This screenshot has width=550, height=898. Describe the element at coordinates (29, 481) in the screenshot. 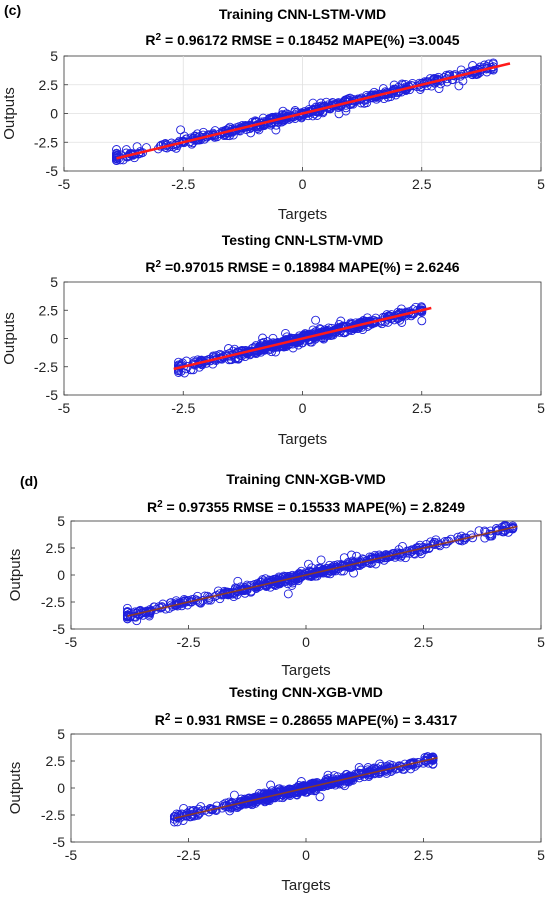

I see `panel-label-d: (d)` at that location.